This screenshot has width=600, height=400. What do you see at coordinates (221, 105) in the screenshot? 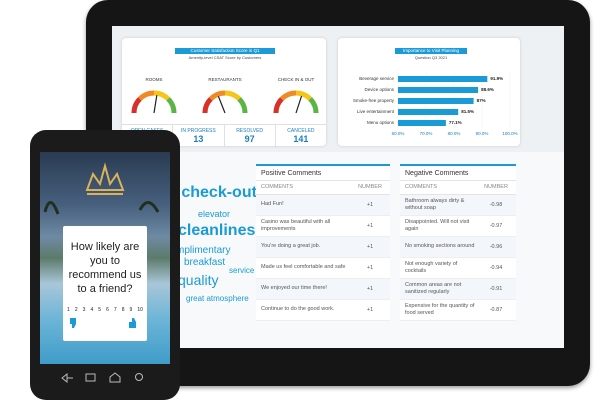
I see `gauge-needle` at bounding box center [221, 105].